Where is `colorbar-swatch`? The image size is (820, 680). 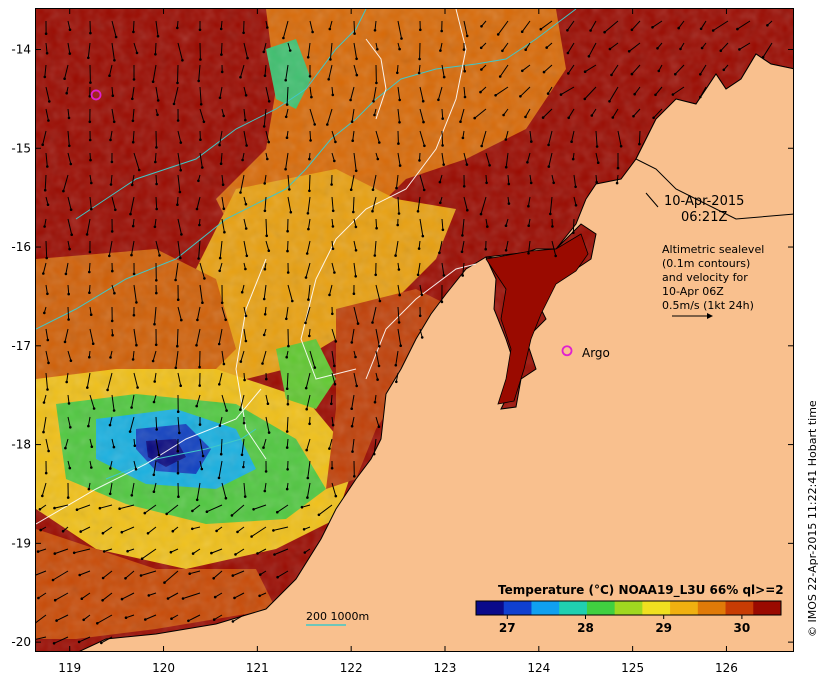 colorbar-swatch is located at coordinates (684, 608).